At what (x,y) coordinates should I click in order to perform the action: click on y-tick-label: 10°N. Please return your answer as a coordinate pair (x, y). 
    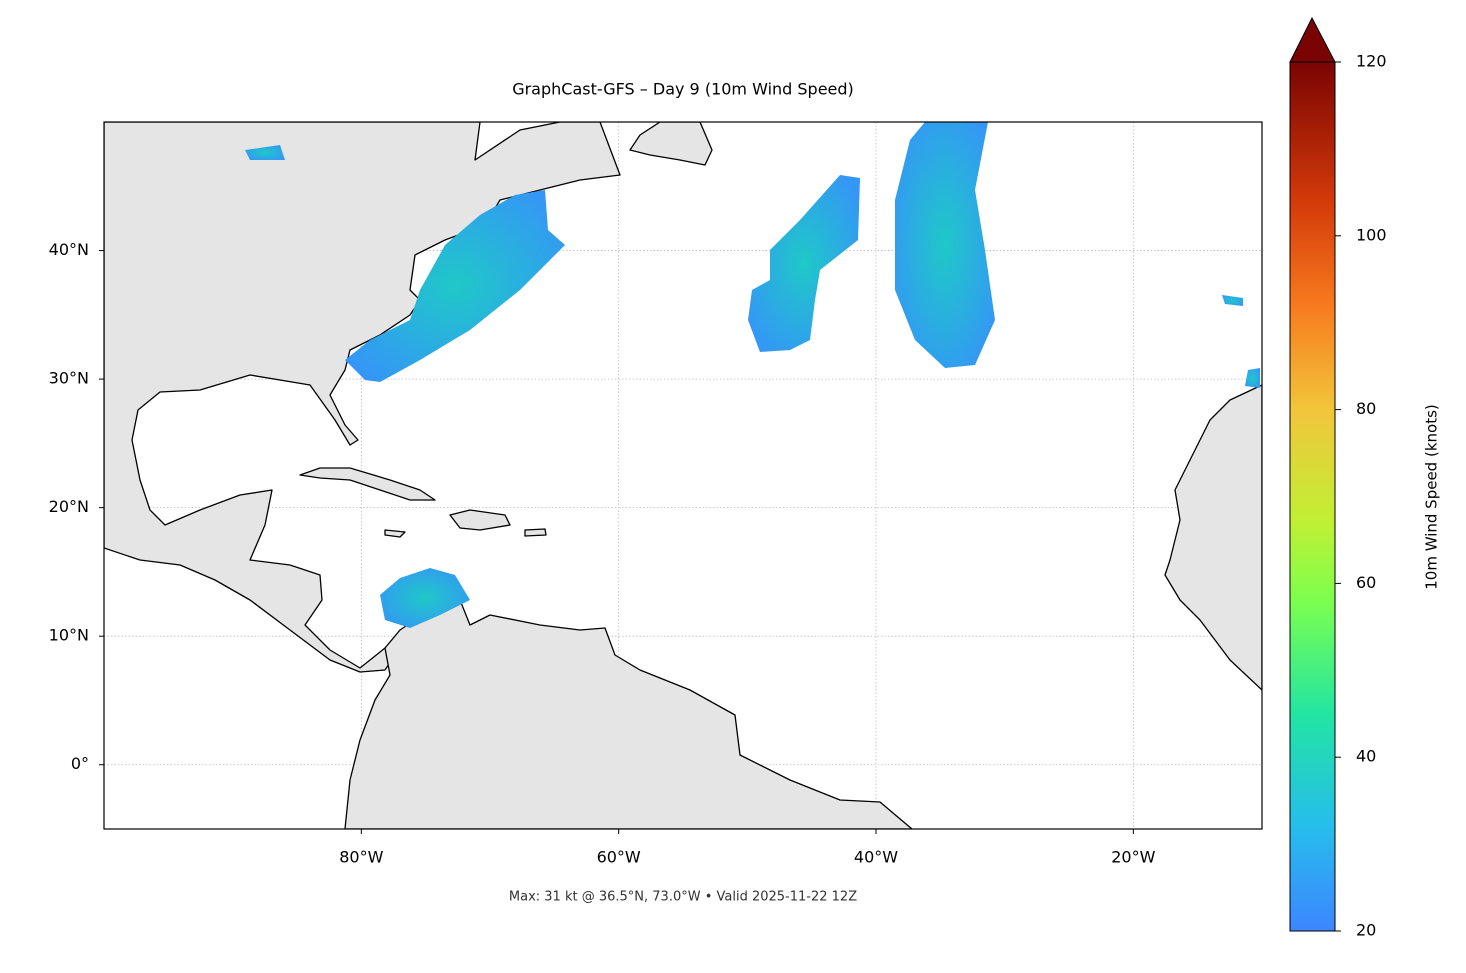
    Looking at the image, I should click on (69, 635).